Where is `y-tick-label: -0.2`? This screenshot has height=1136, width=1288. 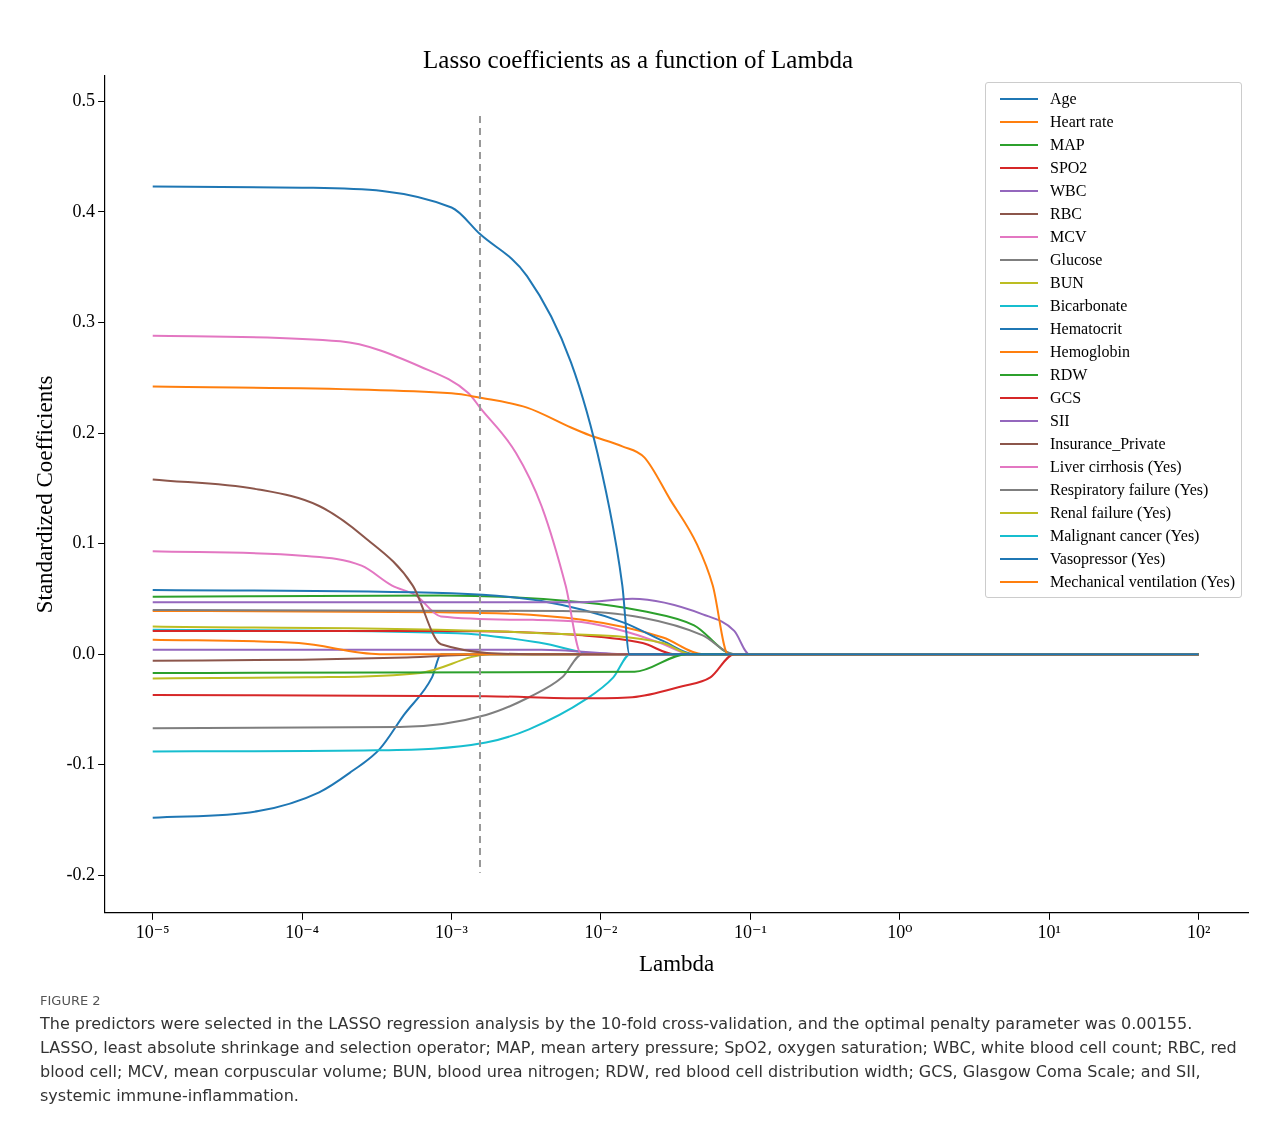 y-tick-label: -0.2 is located at coordinates (81, 873).